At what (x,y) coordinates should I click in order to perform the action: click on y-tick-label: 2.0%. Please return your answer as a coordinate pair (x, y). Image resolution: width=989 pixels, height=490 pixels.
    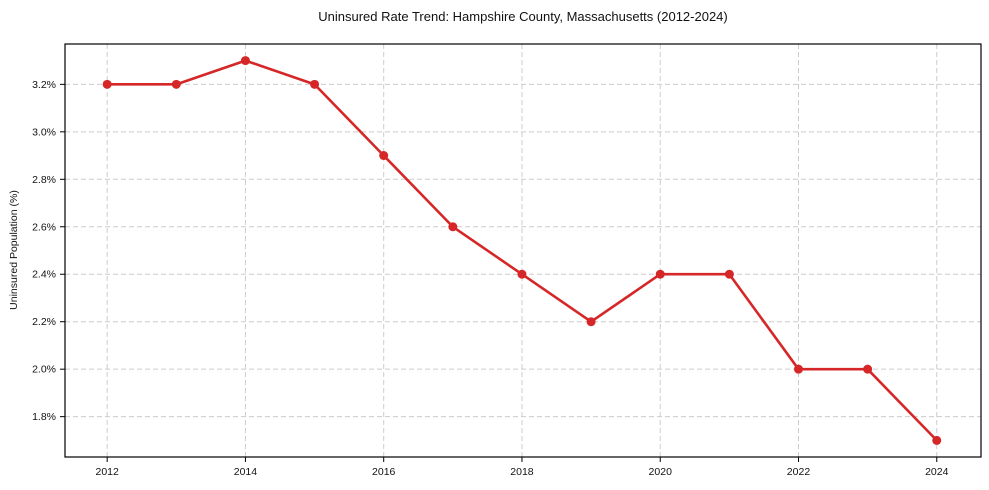
    Looking at the image, I should click on (44, 370).